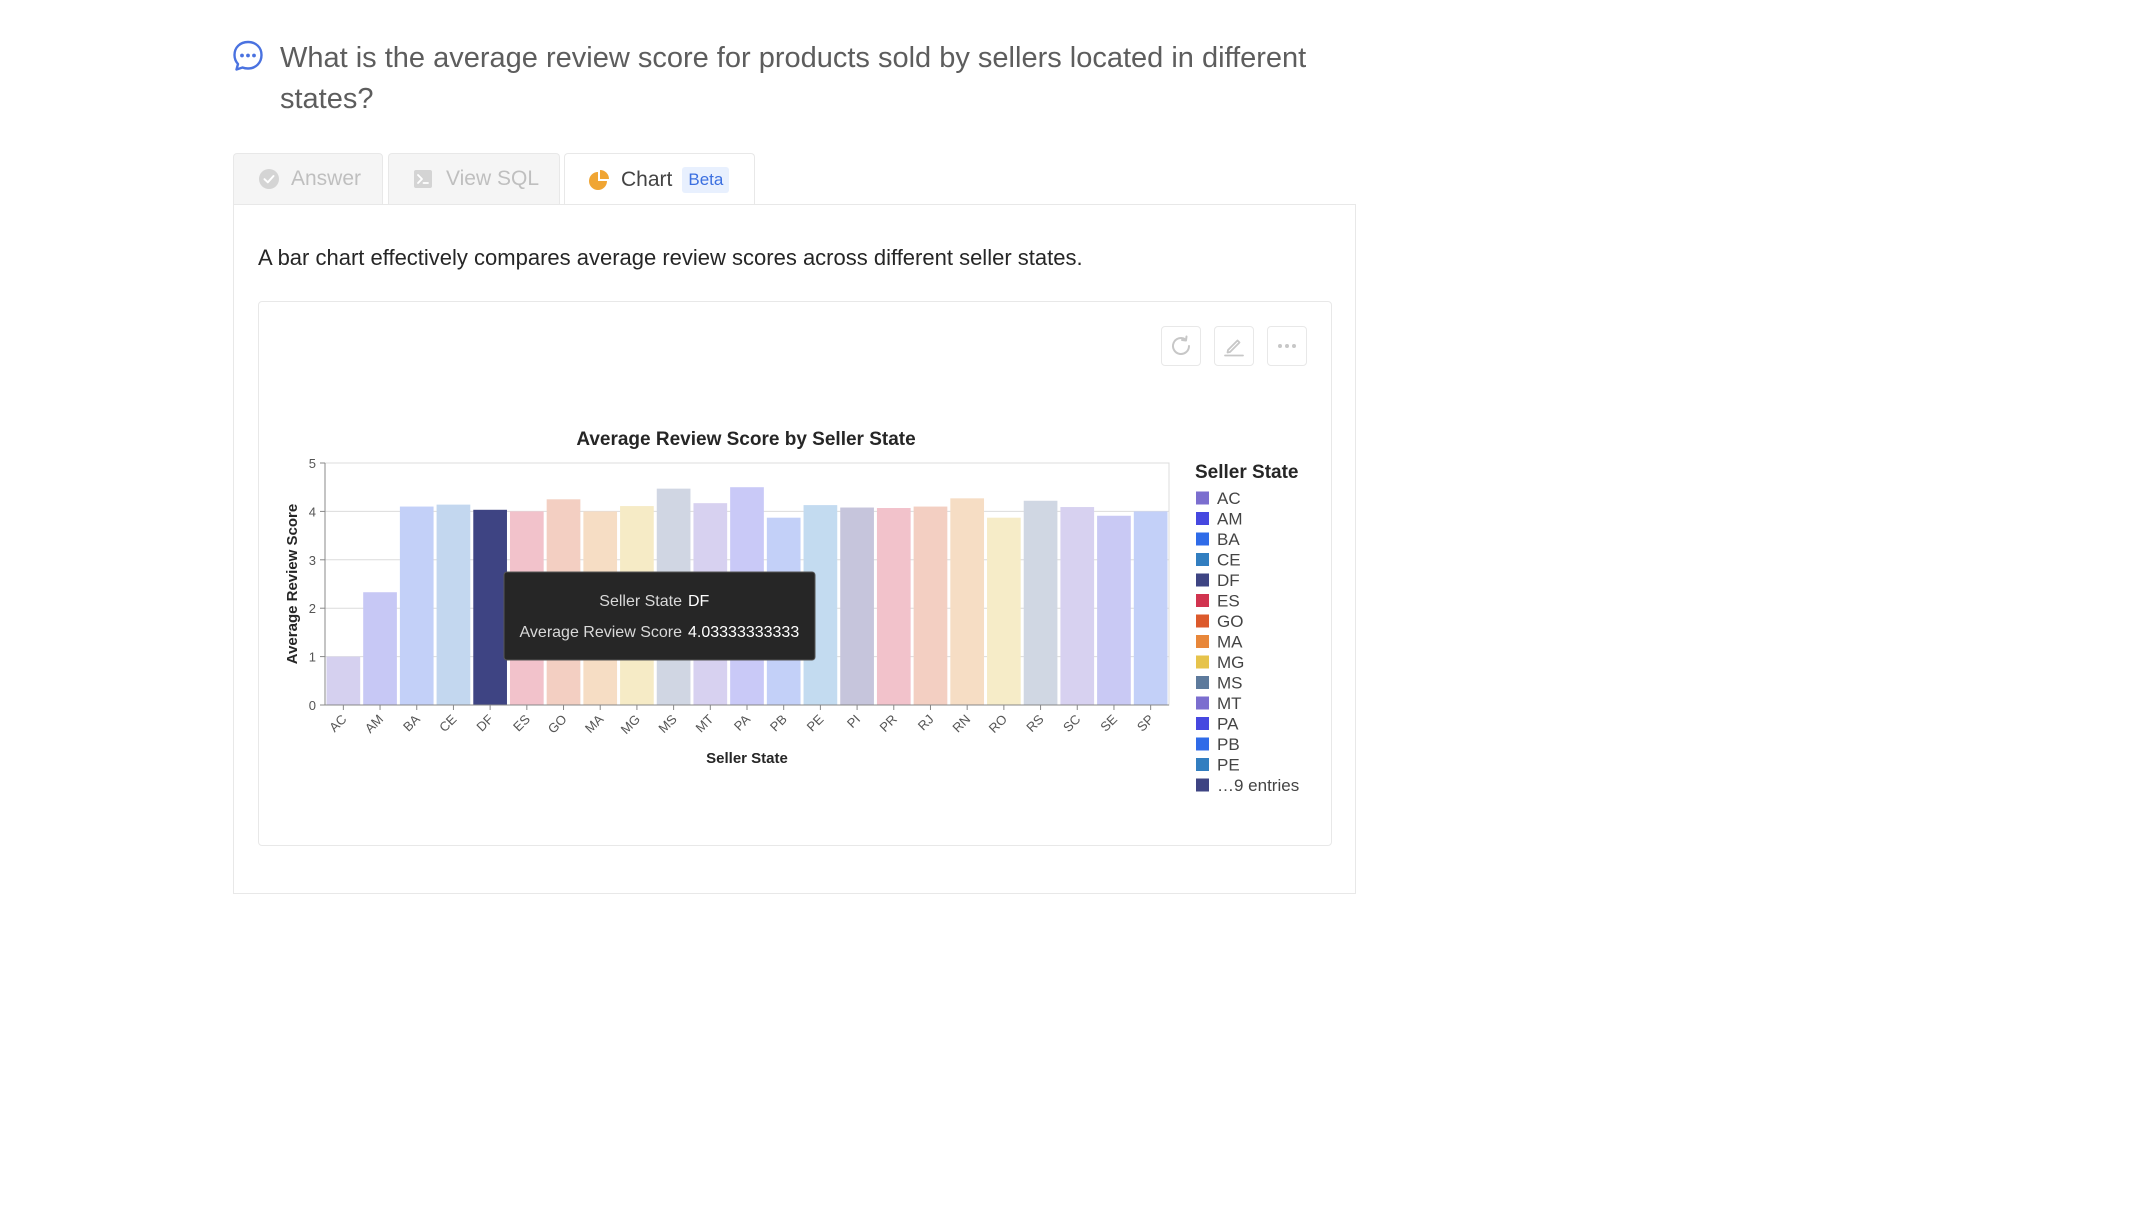 The height and width of the screenshot is (1206, 2142). I want to click on y-tick-label: 0, so click(312, 705).